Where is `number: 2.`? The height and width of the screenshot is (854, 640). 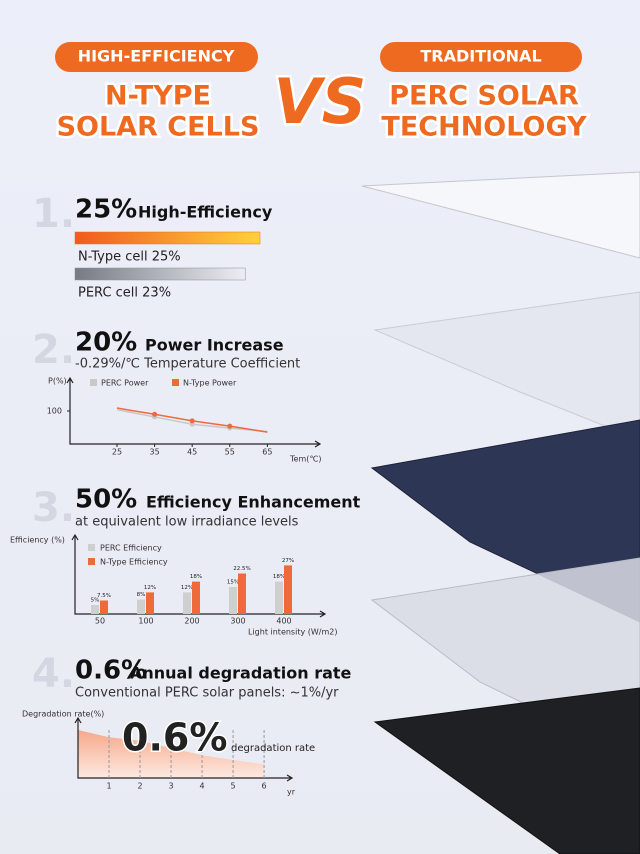
number: 2. is located at coordinates (53, 350).